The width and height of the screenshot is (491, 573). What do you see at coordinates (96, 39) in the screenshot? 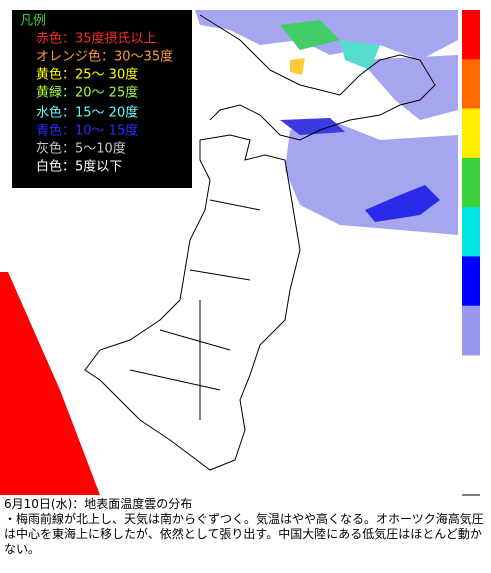
I see `legend-item: 赤色：35度摂氏以上` at bounding box center [96, 39].